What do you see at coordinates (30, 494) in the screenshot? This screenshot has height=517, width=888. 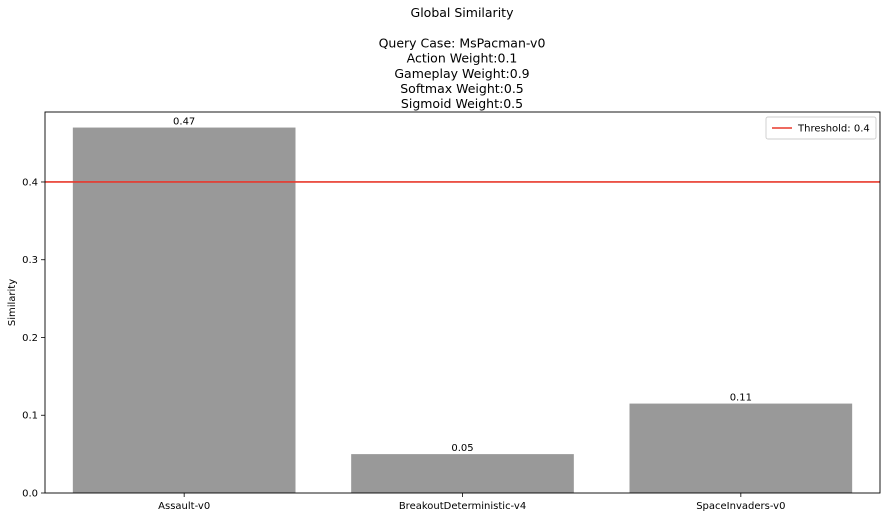 I see `y-tick-label: 0.0` at bounding box center [30, 494].